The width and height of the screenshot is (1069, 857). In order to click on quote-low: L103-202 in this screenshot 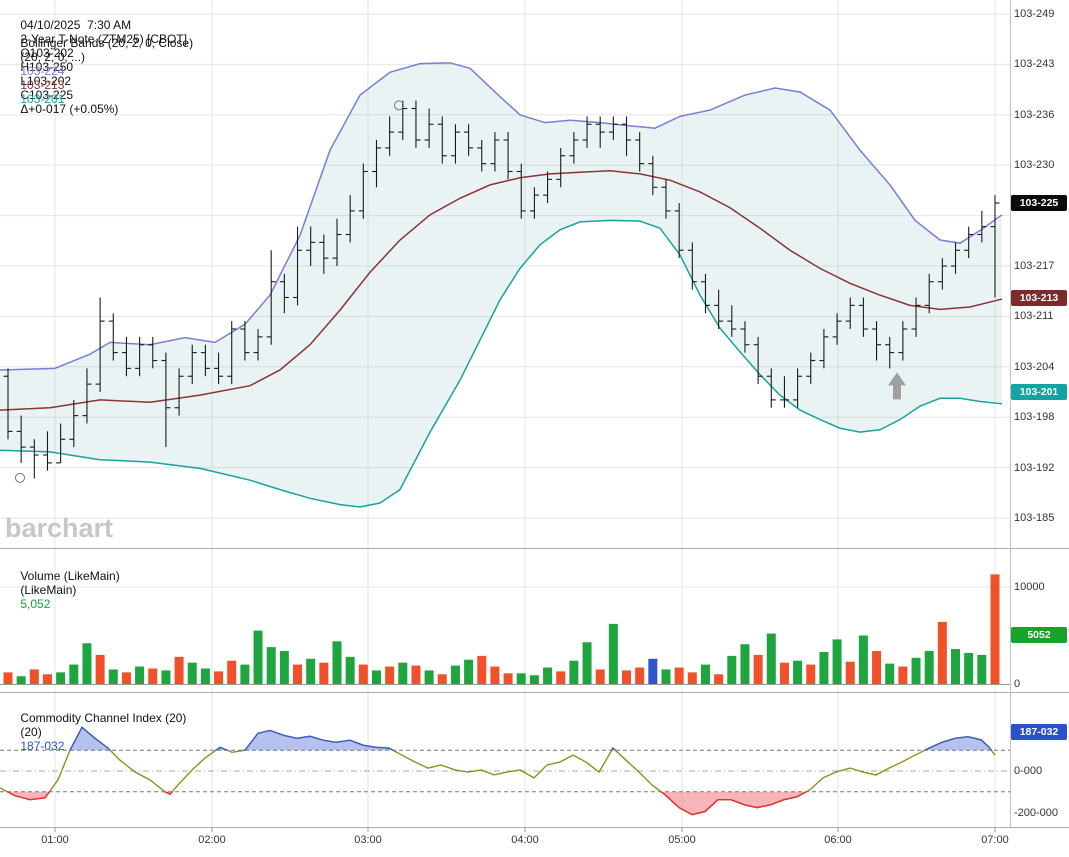, I will do `click(46, 81)`.